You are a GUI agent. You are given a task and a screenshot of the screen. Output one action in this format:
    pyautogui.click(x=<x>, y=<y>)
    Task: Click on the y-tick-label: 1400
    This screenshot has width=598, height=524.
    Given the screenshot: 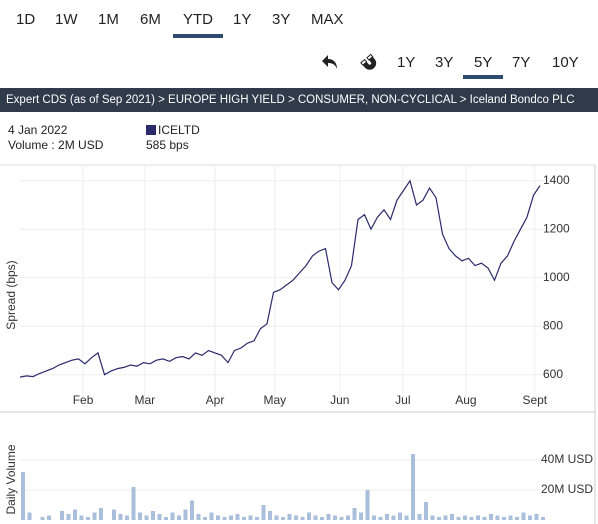 What is the action you would take?
    pyautogui.click(x=556, y=180)
    